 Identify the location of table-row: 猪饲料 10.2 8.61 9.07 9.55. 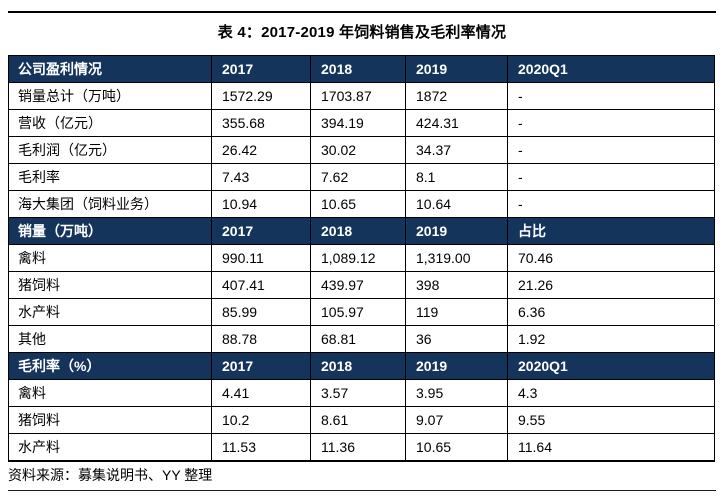
(361, 420).